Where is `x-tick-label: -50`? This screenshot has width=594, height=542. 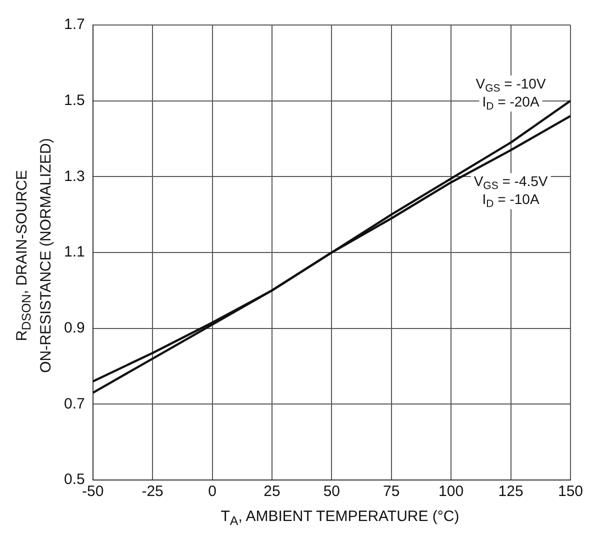 x-tick-label: -50 is located at coordinates (93, 491).